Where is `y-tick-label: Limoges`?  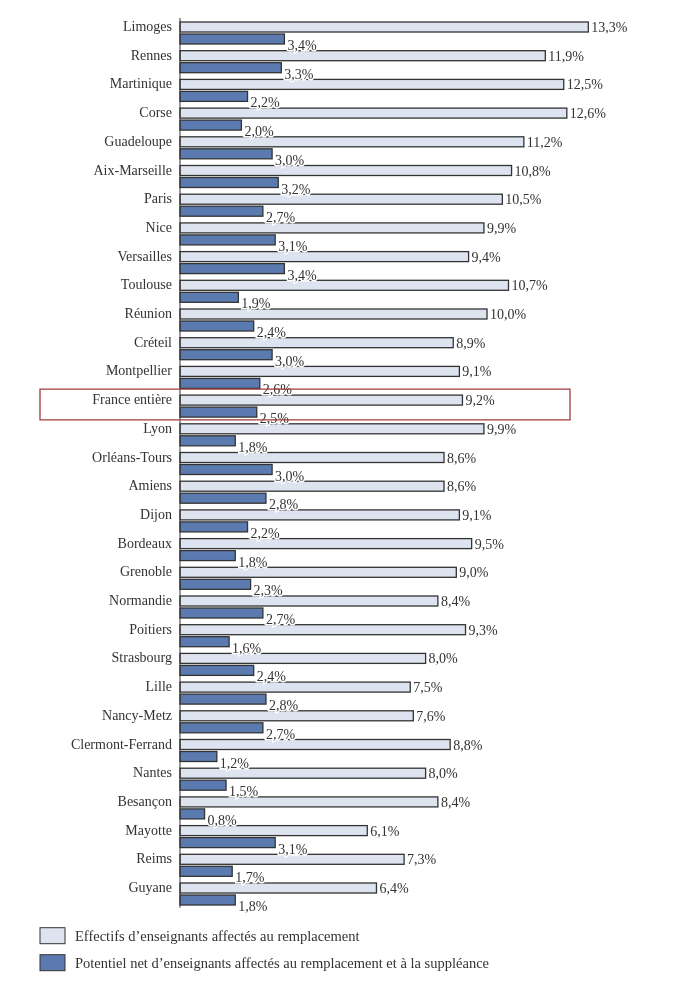
y-tick-label: Limoges is located at coordinates (147, 26).